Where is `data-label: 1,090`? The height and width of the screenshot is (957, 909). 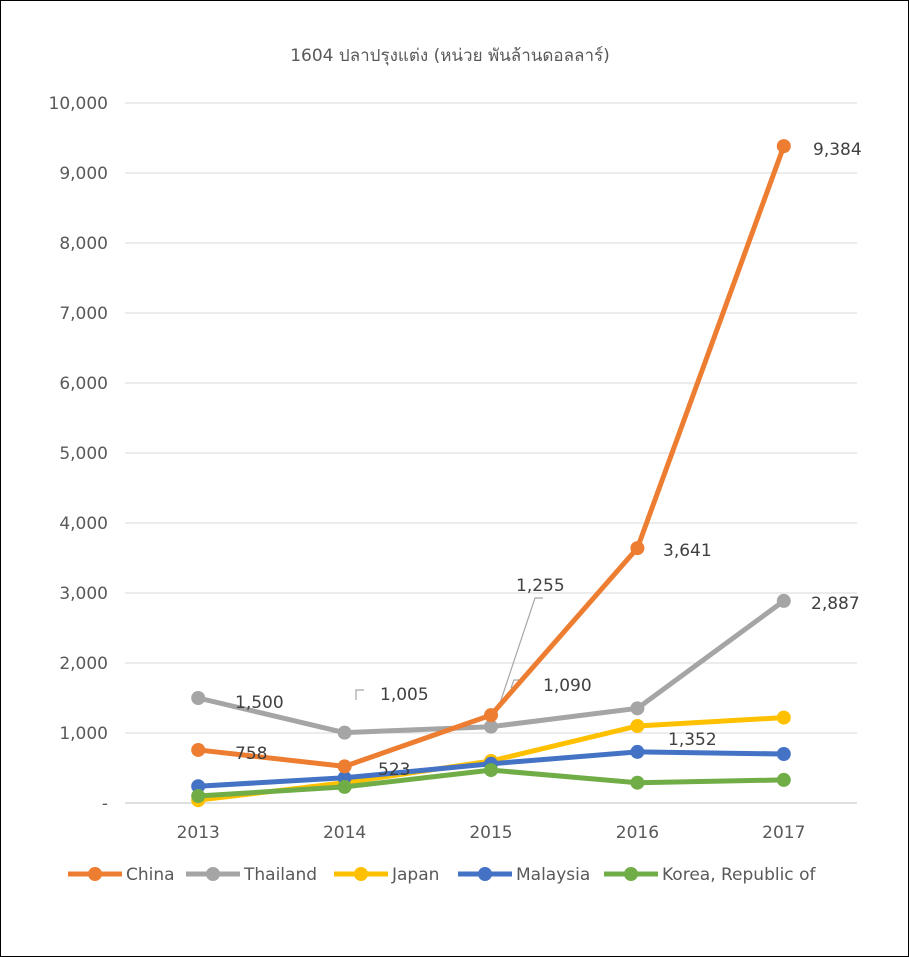 data-label: 1,090 is located at coordinates (567, 686).